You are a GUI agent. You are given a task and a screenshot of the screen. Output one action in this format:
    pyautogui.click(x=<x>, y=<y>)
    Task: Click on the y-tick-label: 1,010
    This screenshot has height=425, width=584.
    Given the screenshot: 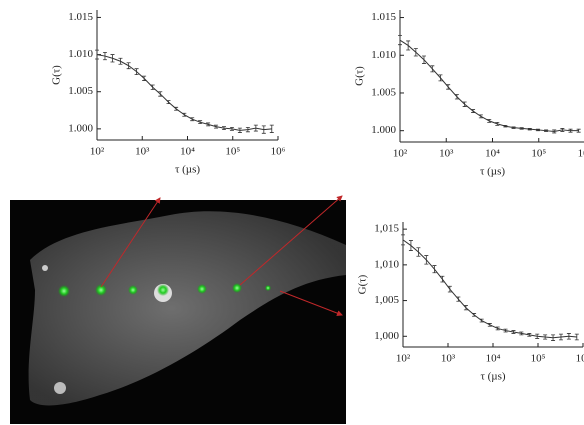 What is the action you would take?
    pyautogui.click(x=386, y=264)
    